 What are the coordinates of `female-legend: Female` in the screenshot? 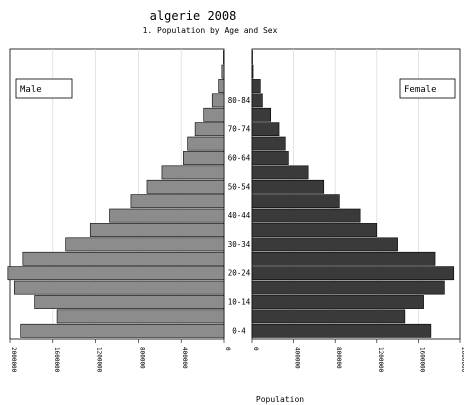 It's located at (427, 88).